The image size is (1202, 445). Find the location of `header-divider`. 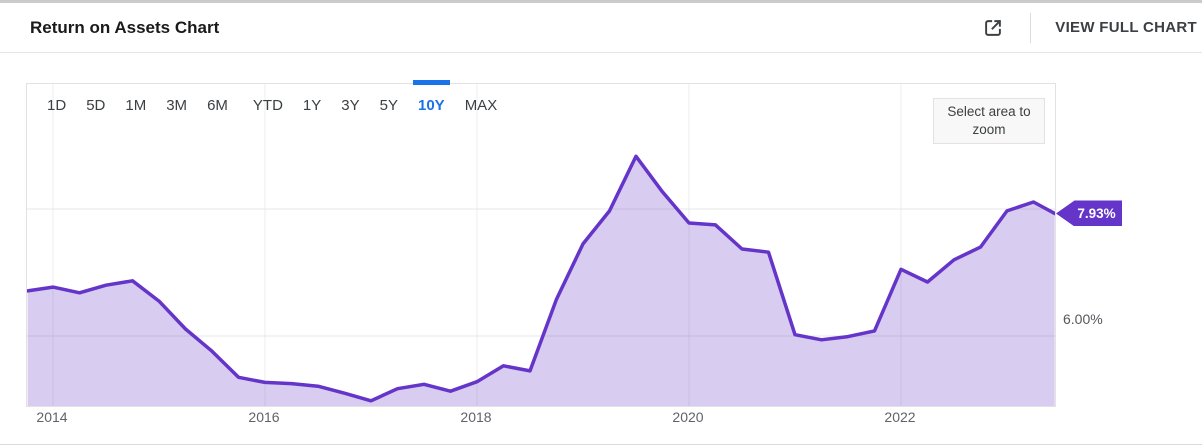

header-divider is located at coordinates (1031, 27).